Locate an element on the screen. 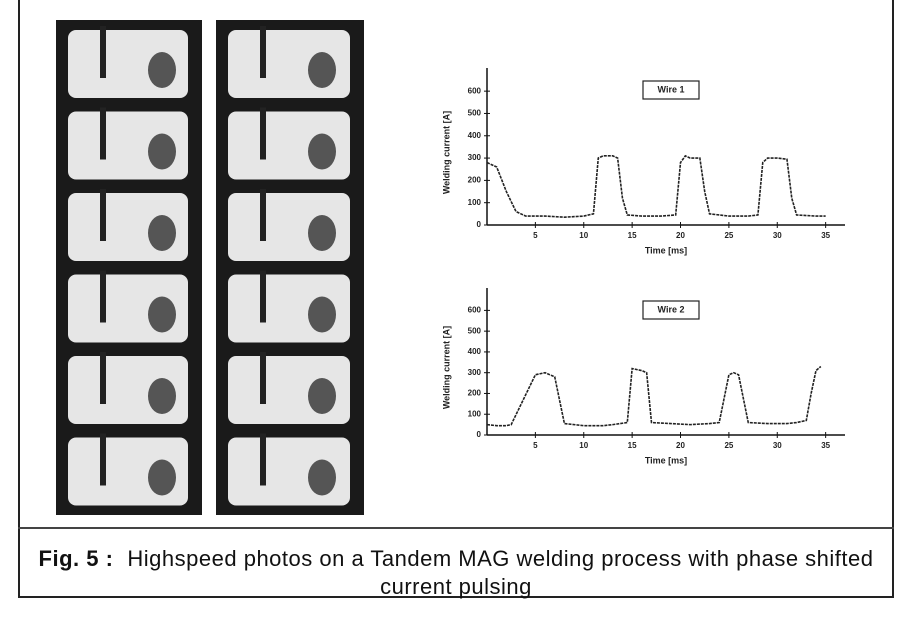 The image size is (901, 625). separator is located at coordinates (456, 528).